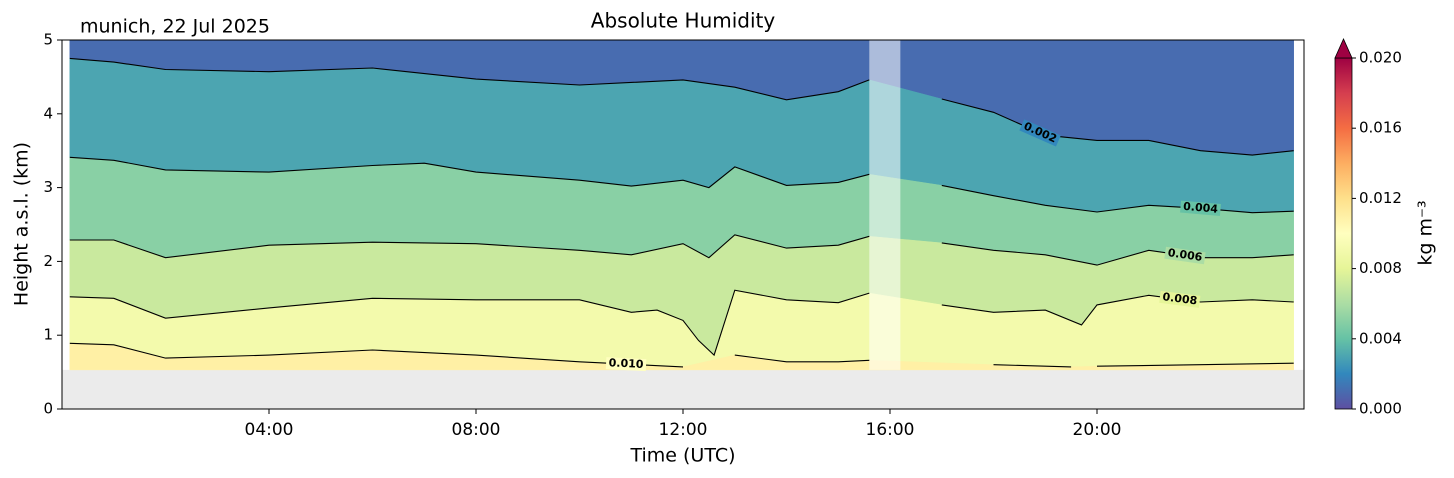 The width and height of the screenshot is (1454, 478). Describe the element at coordinates (1426, 232) in the screenshot. I see `colorbar-label: kg m⁻³` at that location.